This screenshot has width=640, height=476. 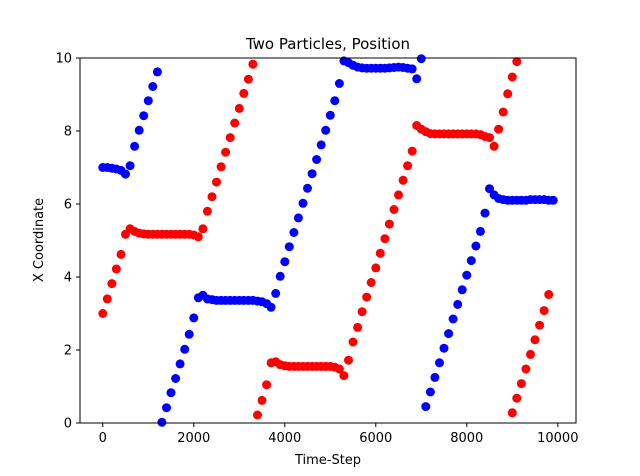 What do you see at coordinates (284, 438) in the screenshot?
I see `x-tick-label: 4000` at bounding box center [284, 438].